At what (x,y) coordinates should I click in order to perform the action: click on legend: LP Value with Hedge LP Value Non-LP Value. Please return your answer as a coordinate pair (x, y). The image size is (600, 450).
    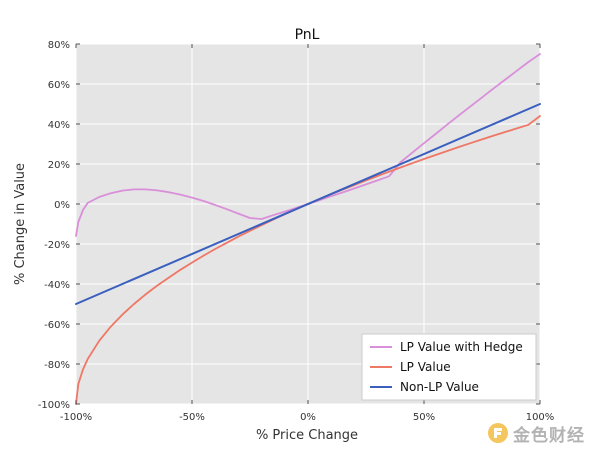
    Looking at the image, I should click on (449, 367).